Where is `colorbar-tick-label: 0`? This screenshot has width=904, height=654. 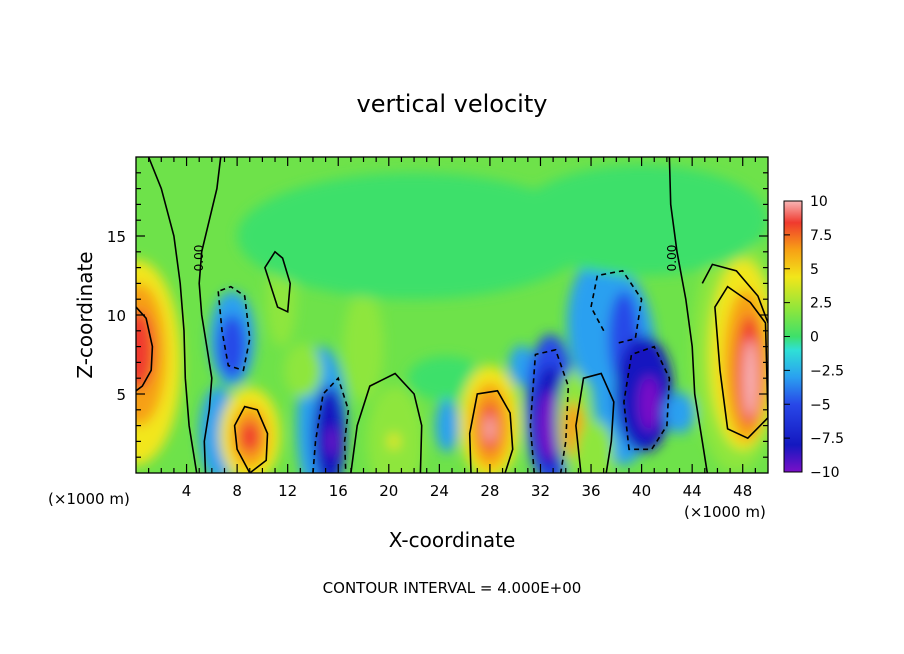
colorbar-tick-label: 0 is located at coordinates (814, 338).